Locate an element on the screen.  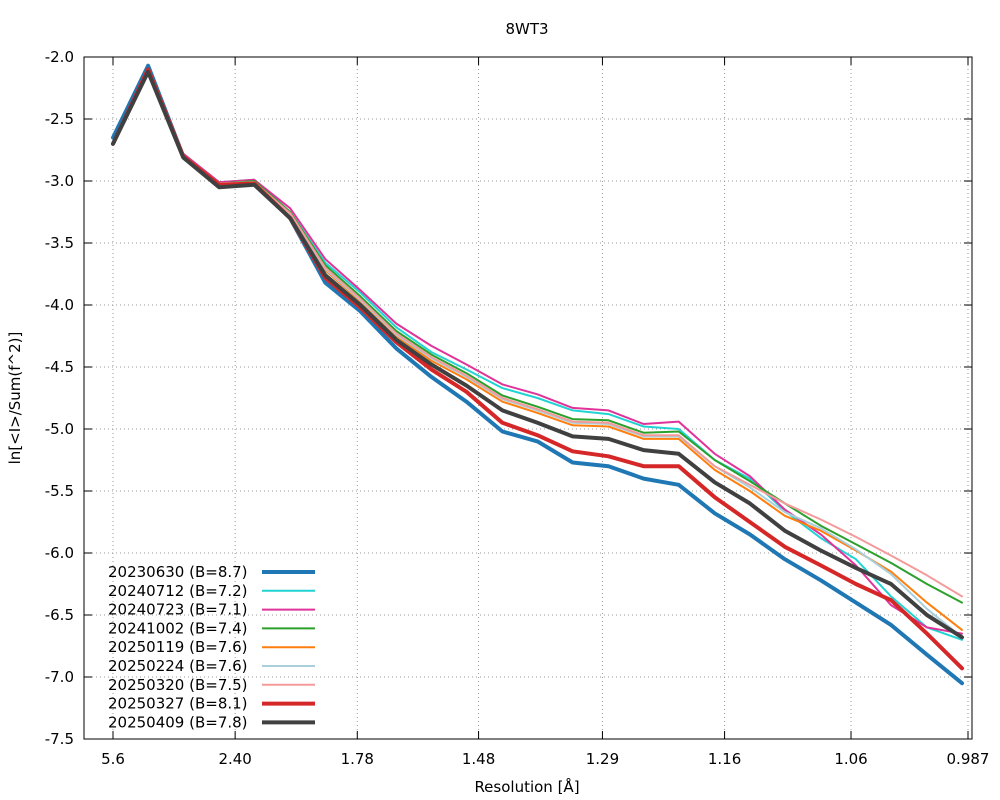
y-tick-label: -7.0 is located at coordinates (59, 677).